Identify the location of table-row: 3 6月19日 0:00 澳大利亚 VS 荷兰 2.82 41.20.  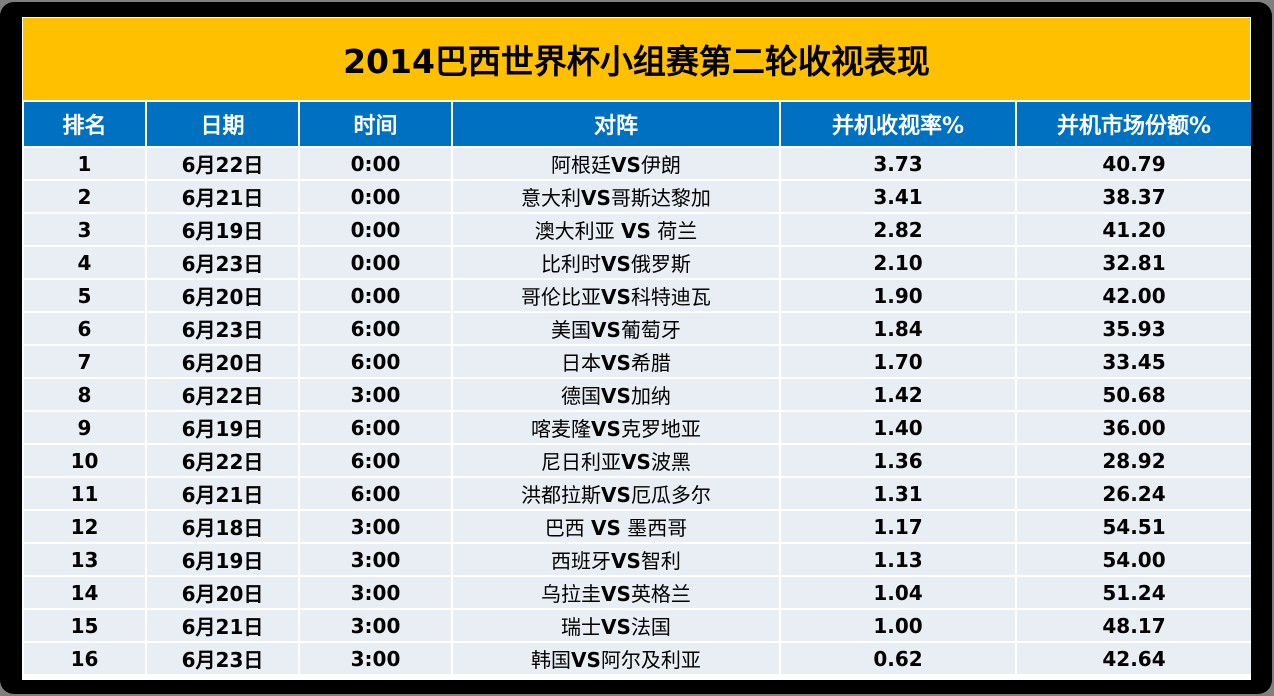
(637, 229).